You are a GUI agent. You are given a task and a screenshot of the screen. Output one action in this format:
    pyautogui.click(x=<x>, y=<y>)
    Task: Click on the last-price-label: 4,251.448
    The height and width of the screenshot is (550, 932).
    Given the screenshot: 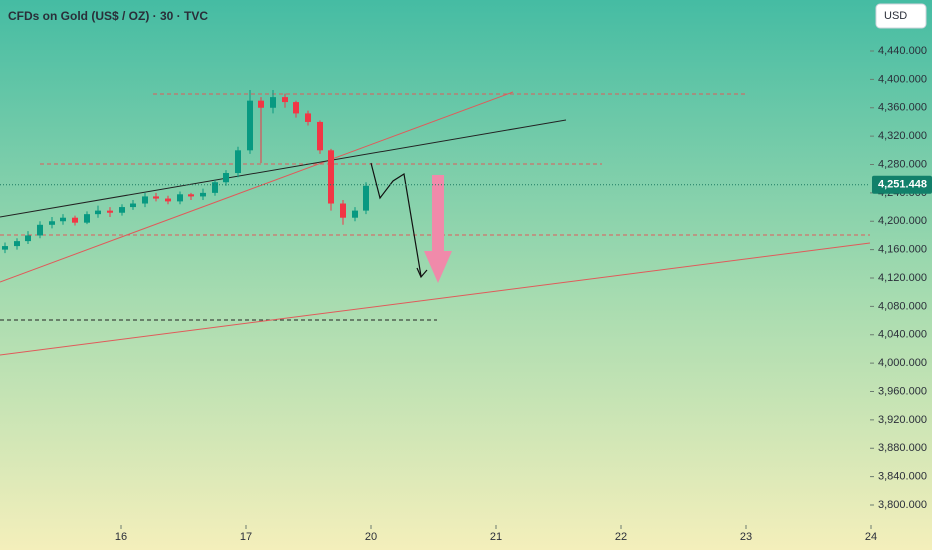 What is the action you would take?
    pyautogui.click(x=902, y=185)
    